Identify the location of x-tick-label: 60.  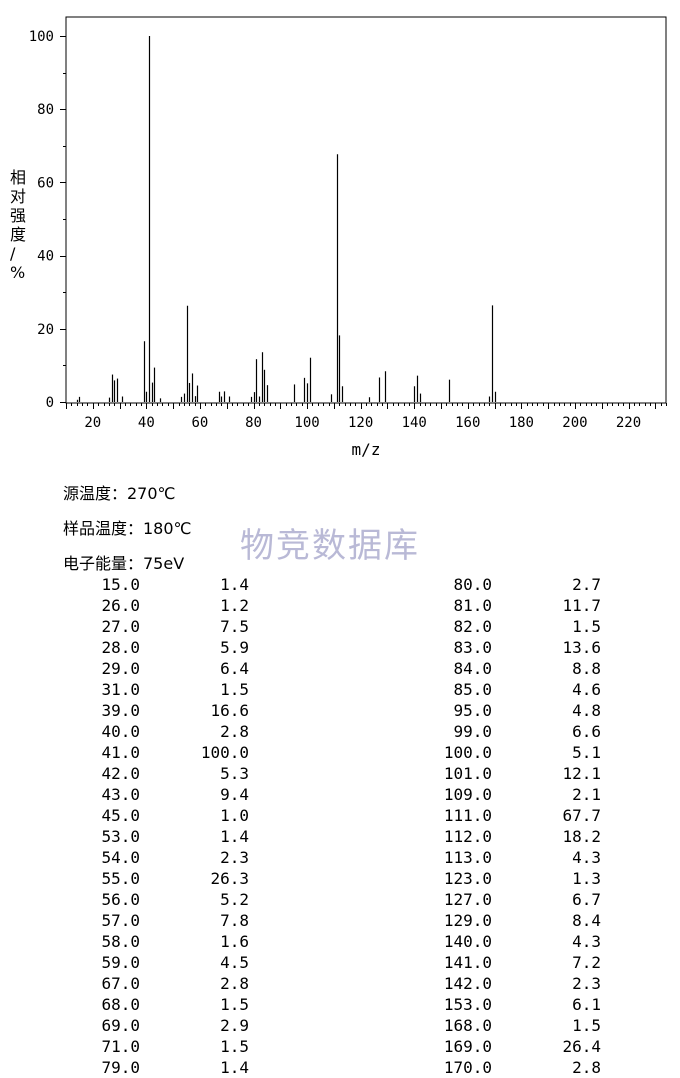
(199, 423).